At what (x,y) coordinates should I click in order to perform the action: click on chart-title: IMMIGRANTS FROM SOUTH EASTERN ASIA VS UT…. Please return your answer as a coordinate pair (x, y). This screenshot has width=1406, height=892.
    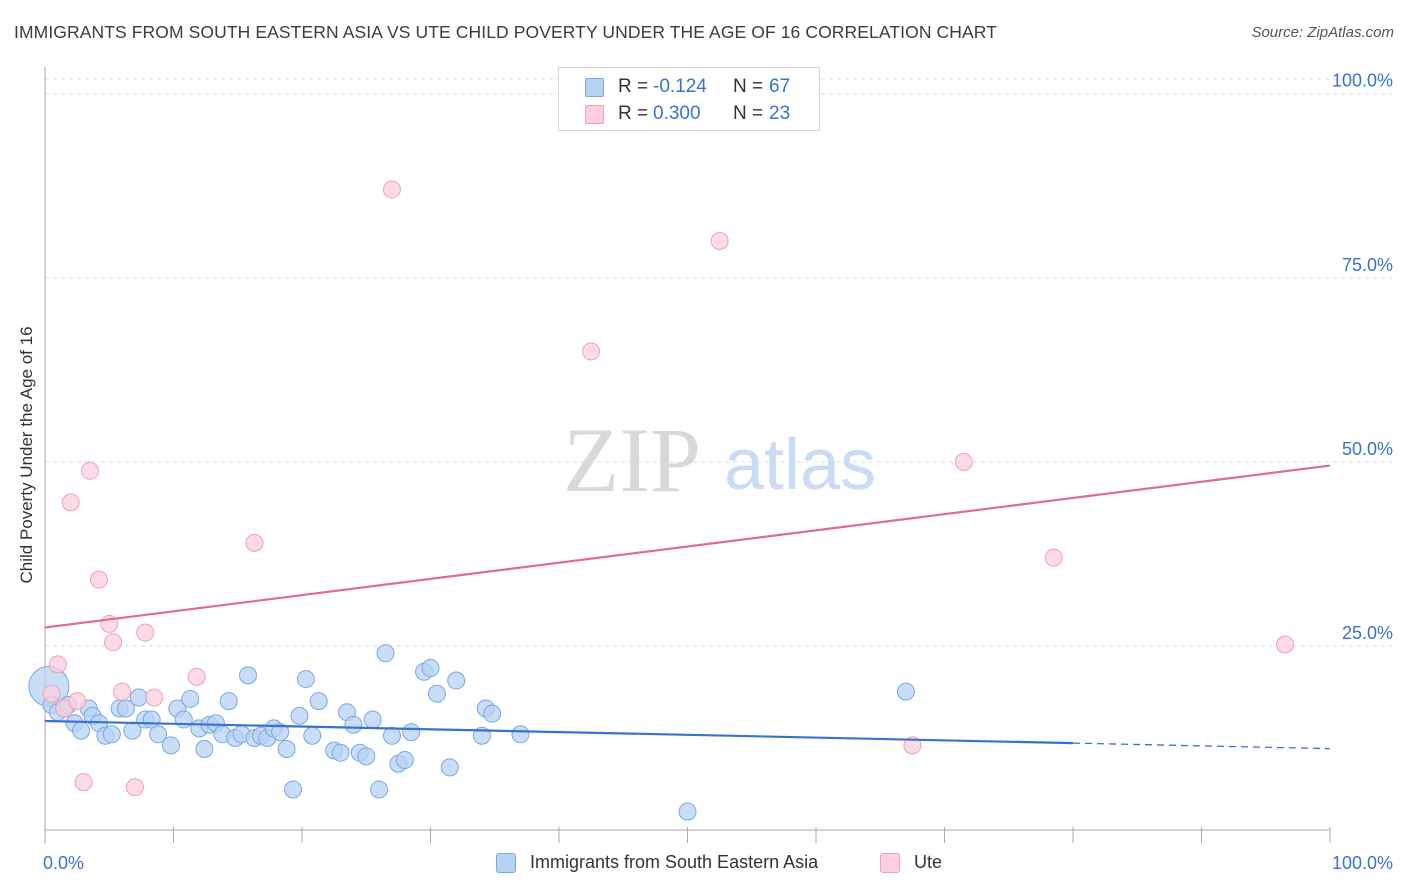
    Looking at the image, I should click on (505, 32).